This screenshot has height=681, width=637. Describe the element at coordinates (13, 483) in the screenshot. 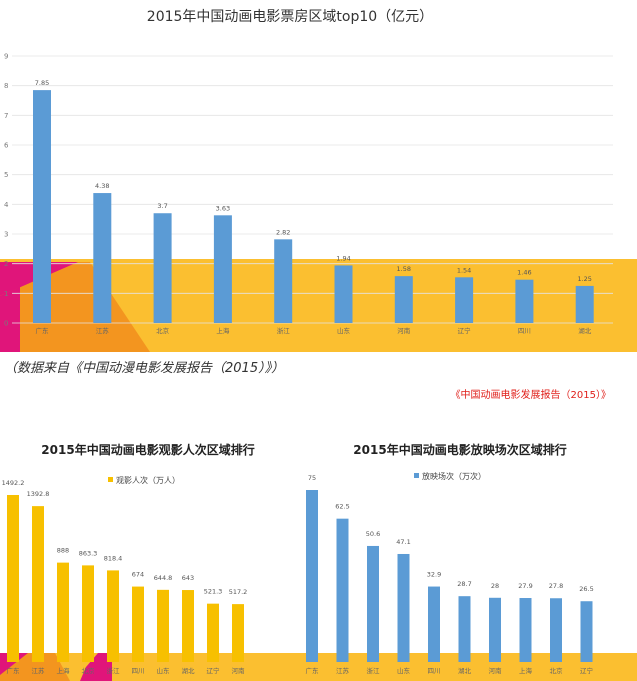

I see `value-label: 1492.2` at that location.